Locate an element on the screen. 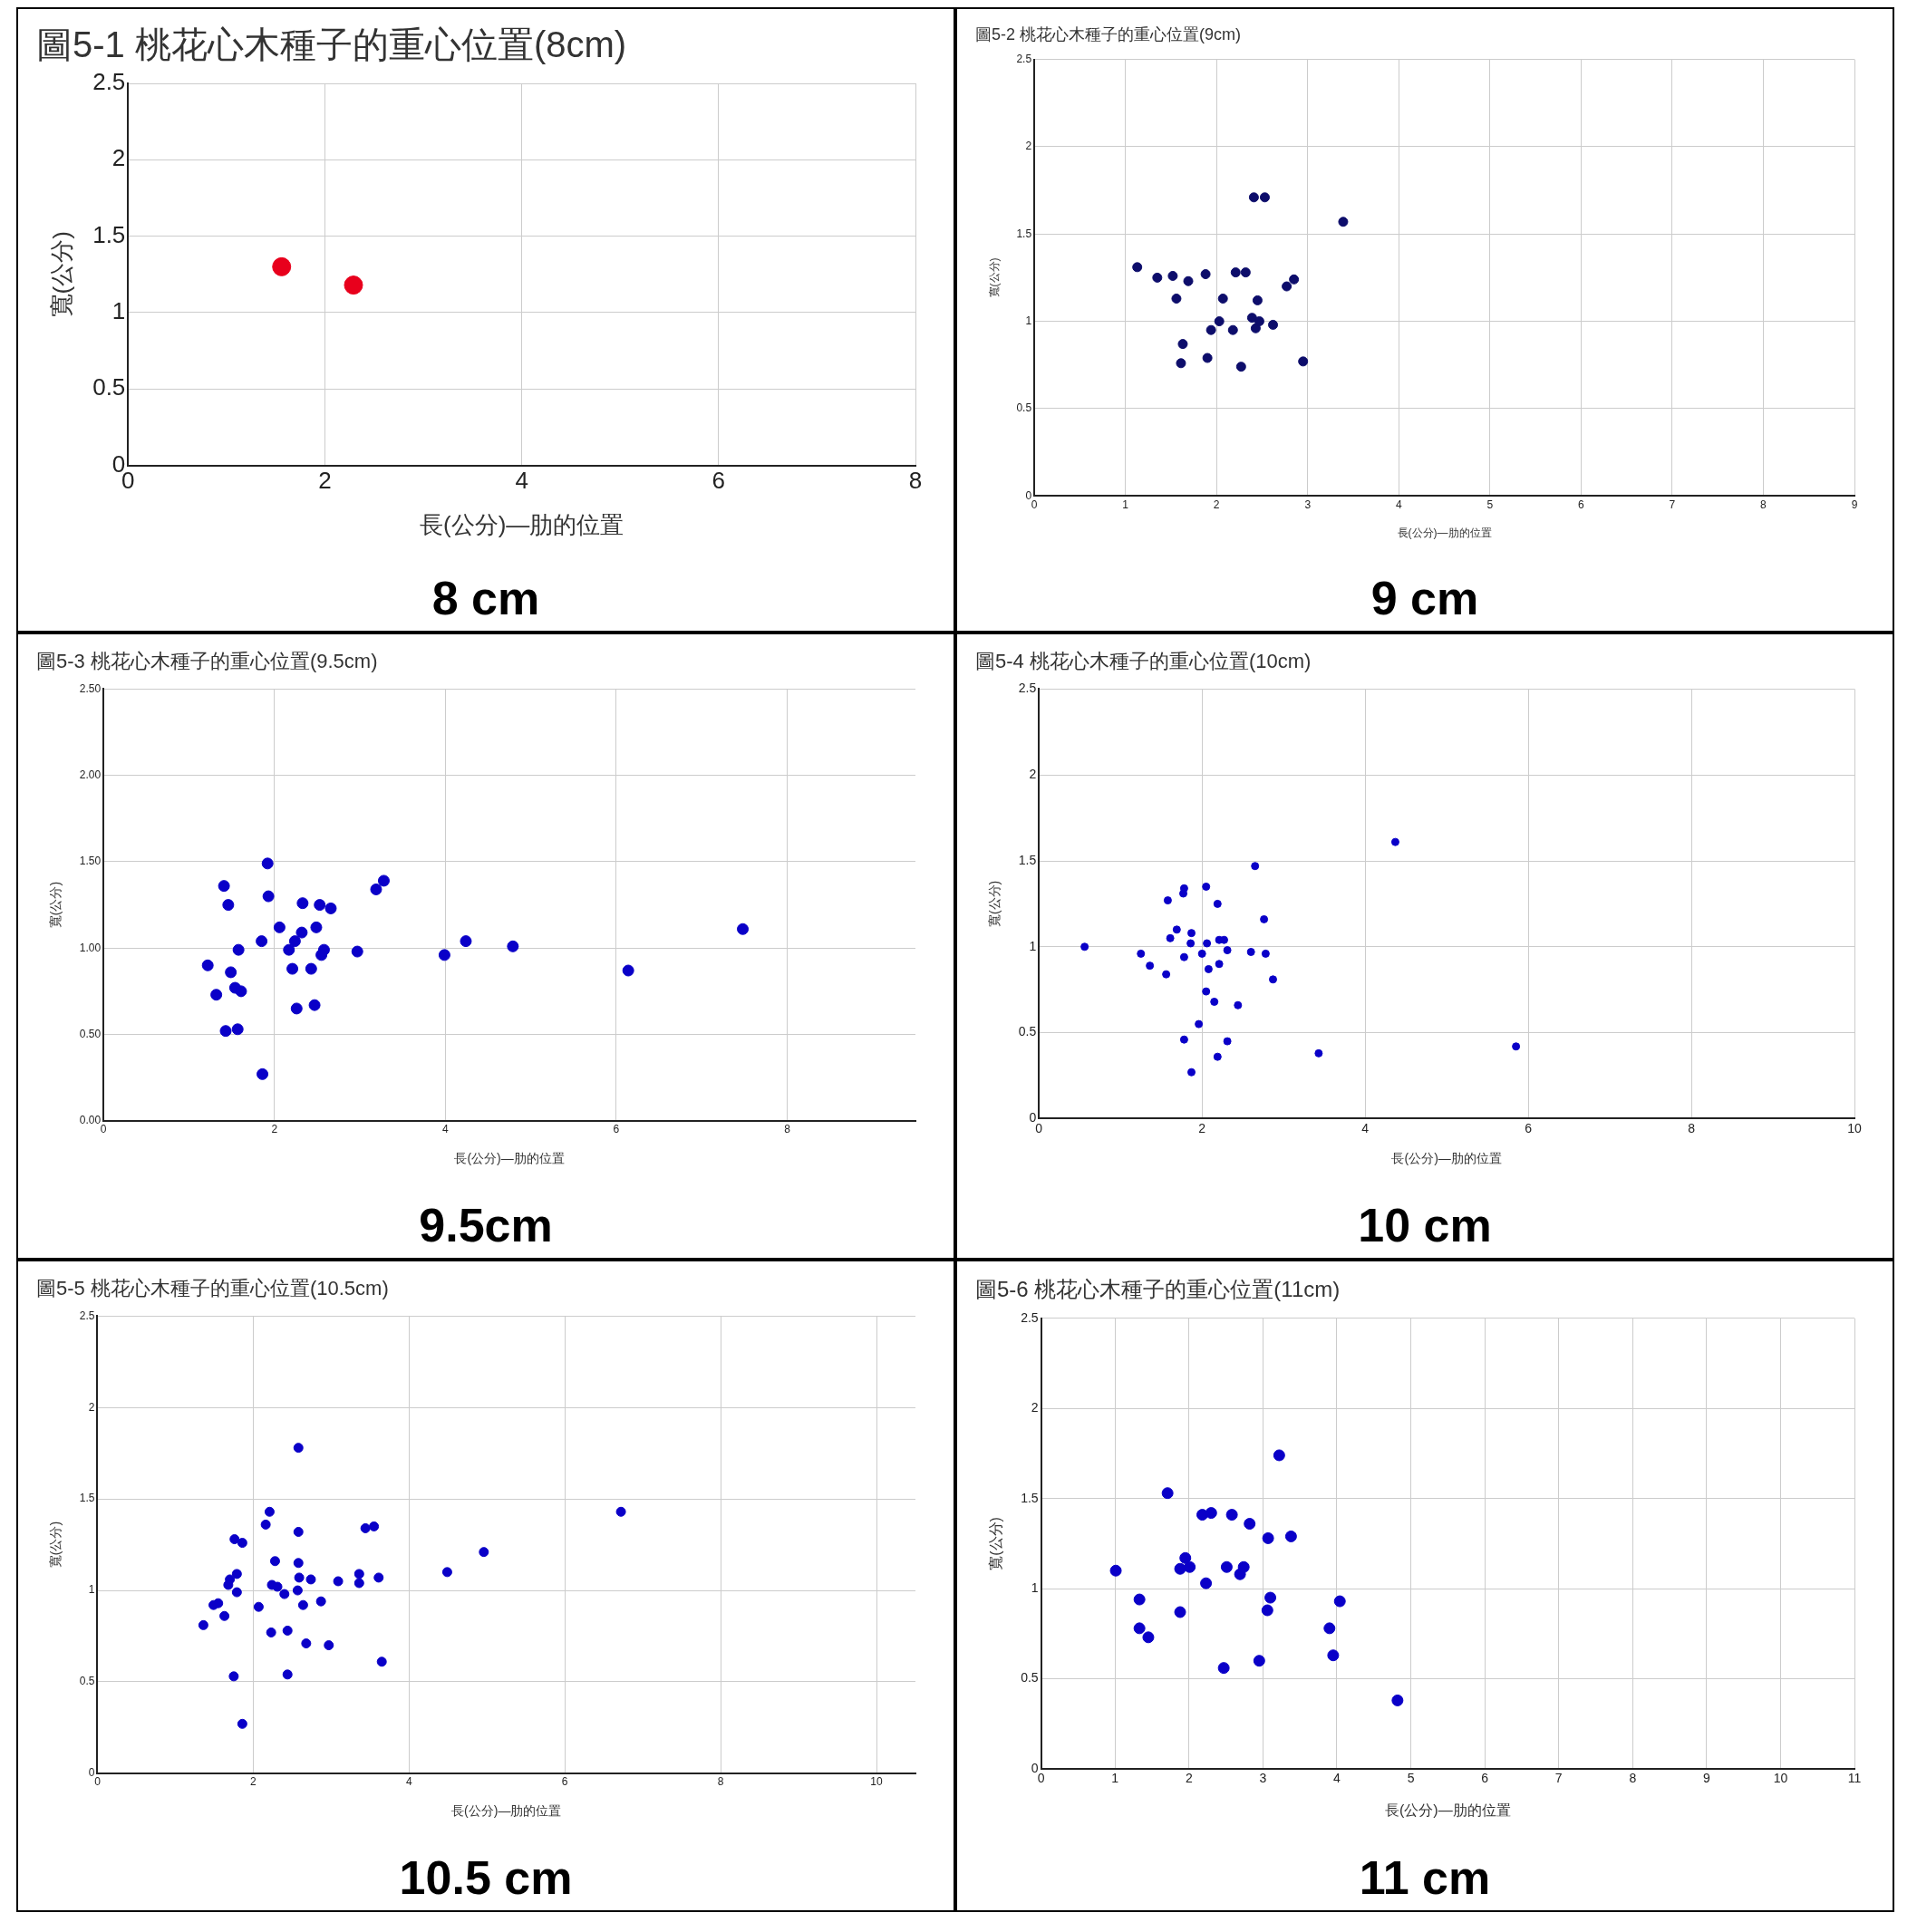 The height and width of the screenshot is (1932, 1917). y-tick-label: 2.00 is located at coordinates (90, 774).